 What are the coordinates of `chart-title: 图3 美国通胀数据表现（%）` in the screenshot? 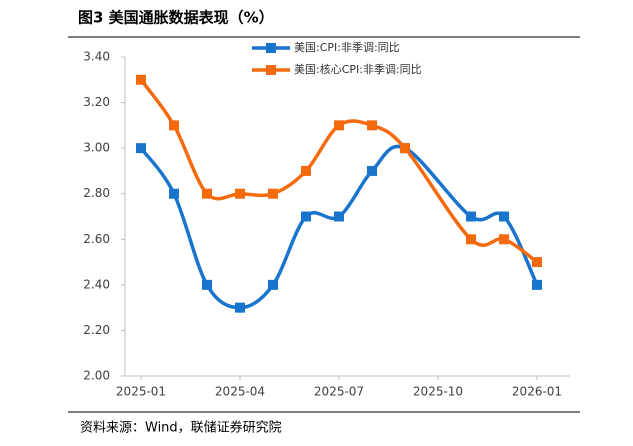 It's located at (176, 18).